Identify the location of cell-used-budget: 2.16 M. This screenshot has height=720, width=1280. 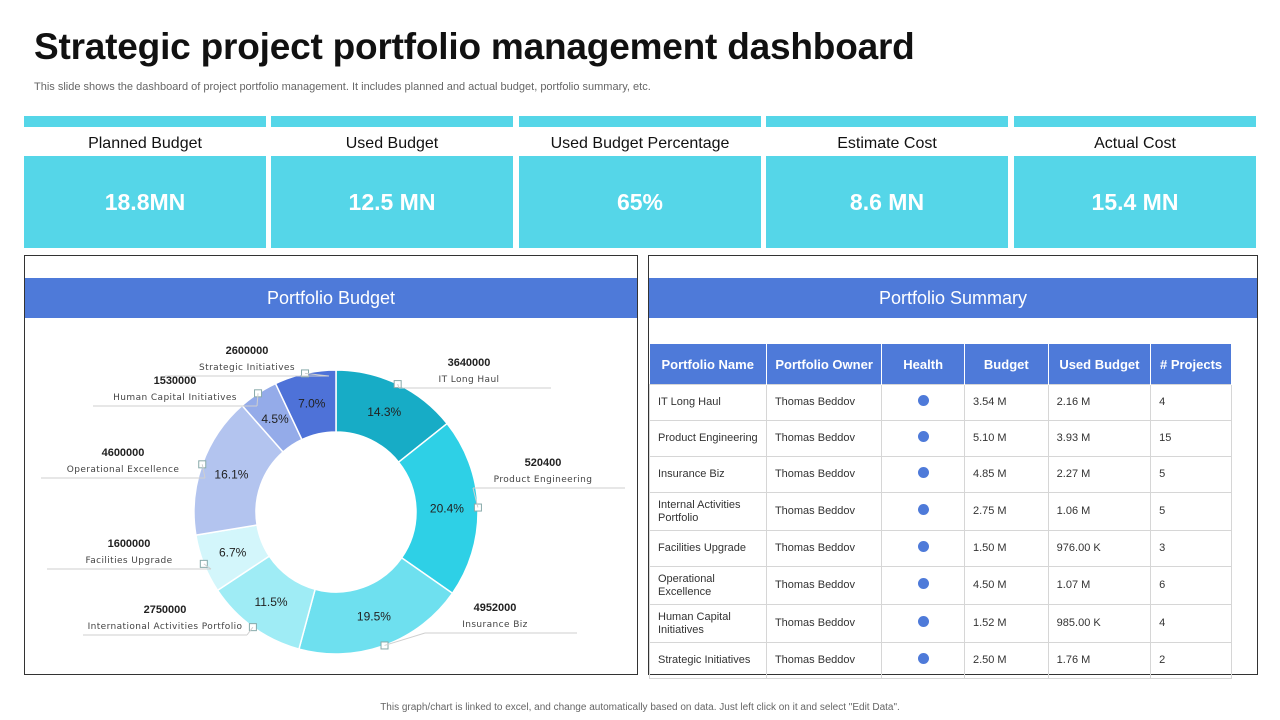
(1099, 402).